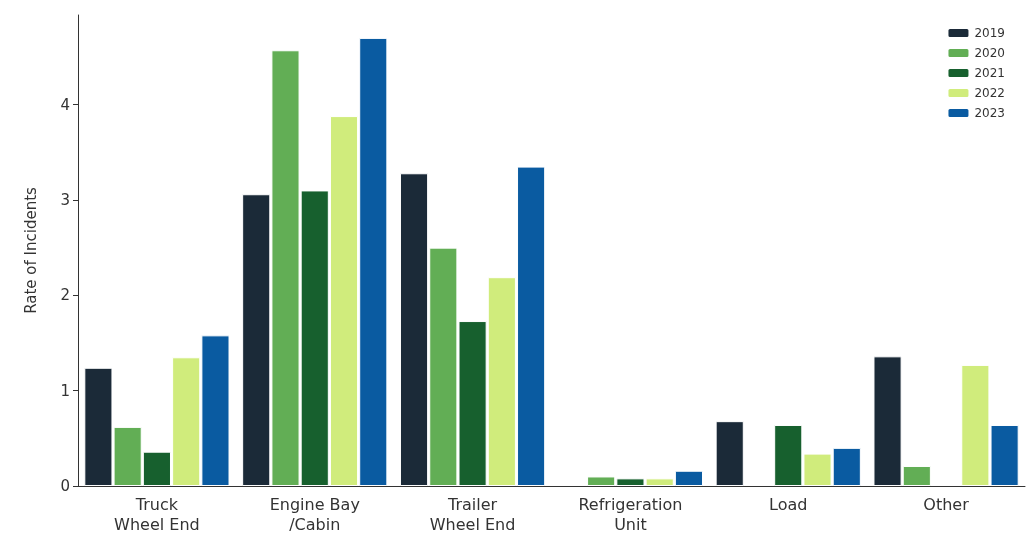 The width and height of the screenshot is (1030, 536). I want to click on x-tick-label: Load, so click(788, 504).